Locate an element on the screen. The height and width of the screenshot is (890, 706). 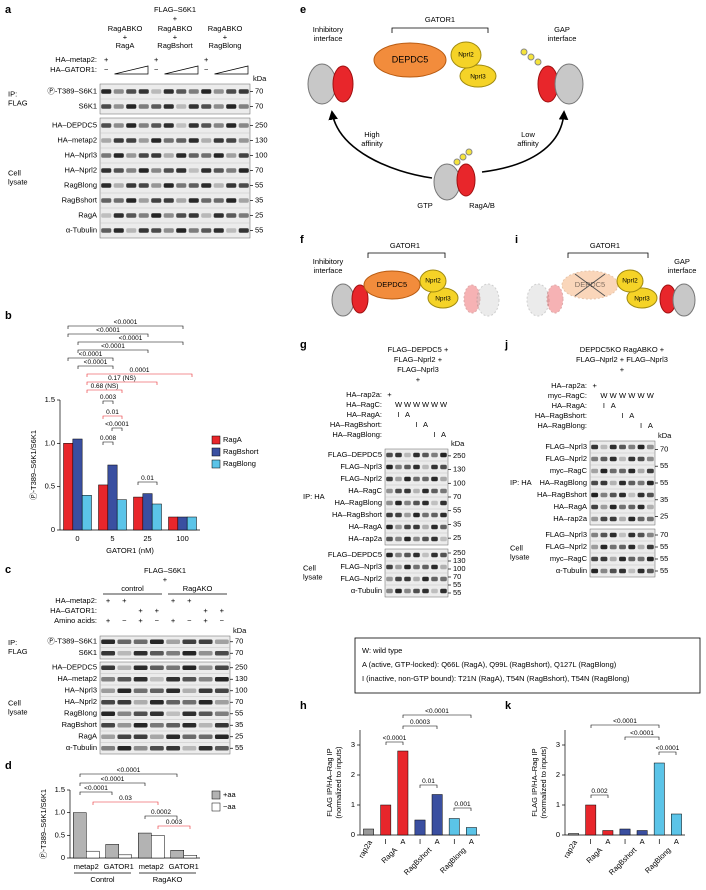
y-tick-label: 0.5 is located at coordinates (50, 486).